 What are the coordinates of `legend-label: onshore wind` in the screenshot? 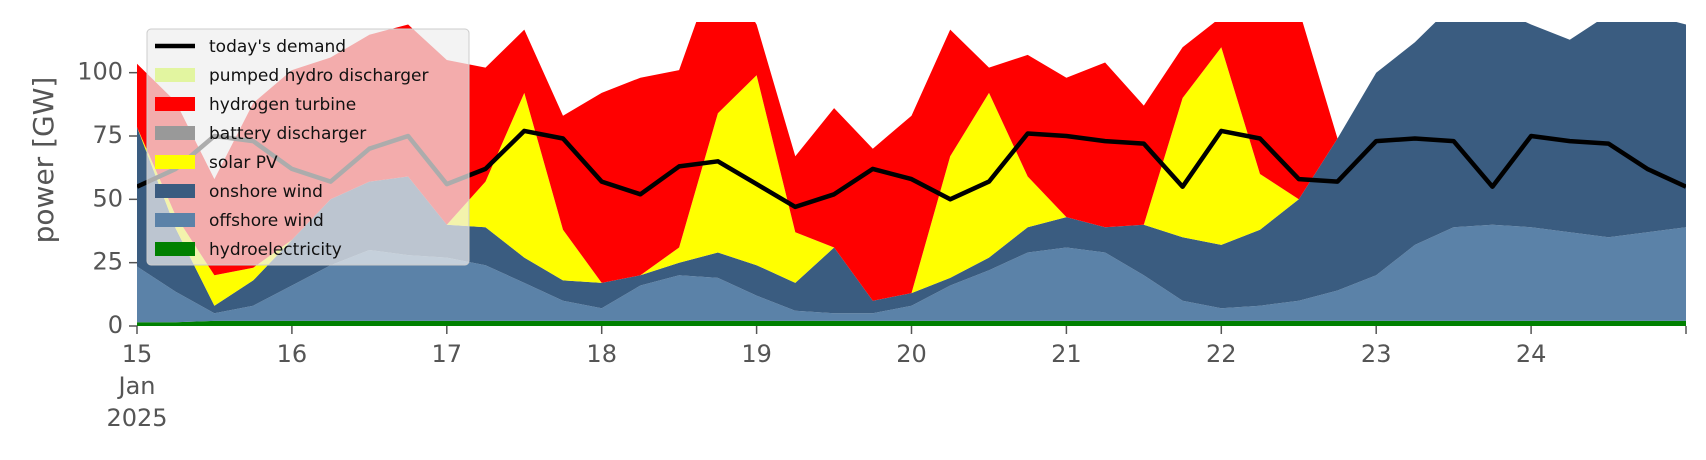 It's located at (266, 192).